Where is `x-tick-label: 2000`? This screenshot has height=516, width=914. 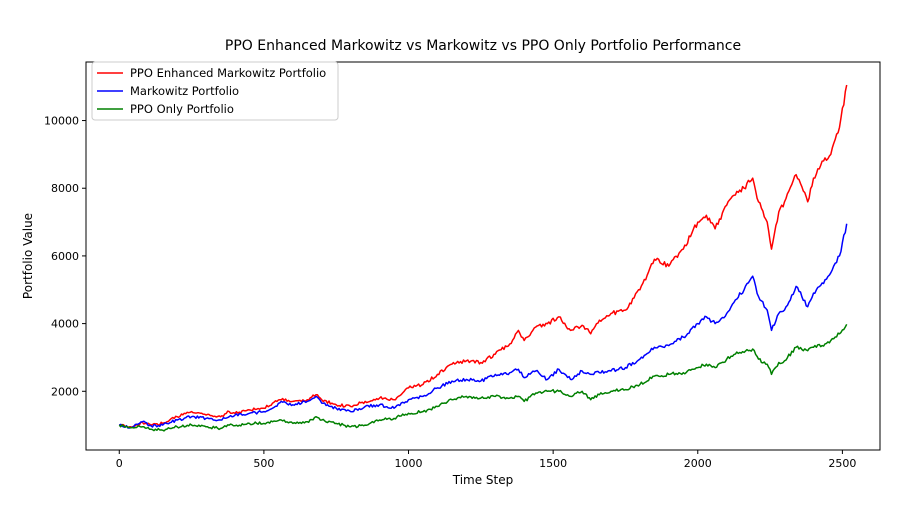 x-tick-label: 2000 is located at coordinates (698, 463).